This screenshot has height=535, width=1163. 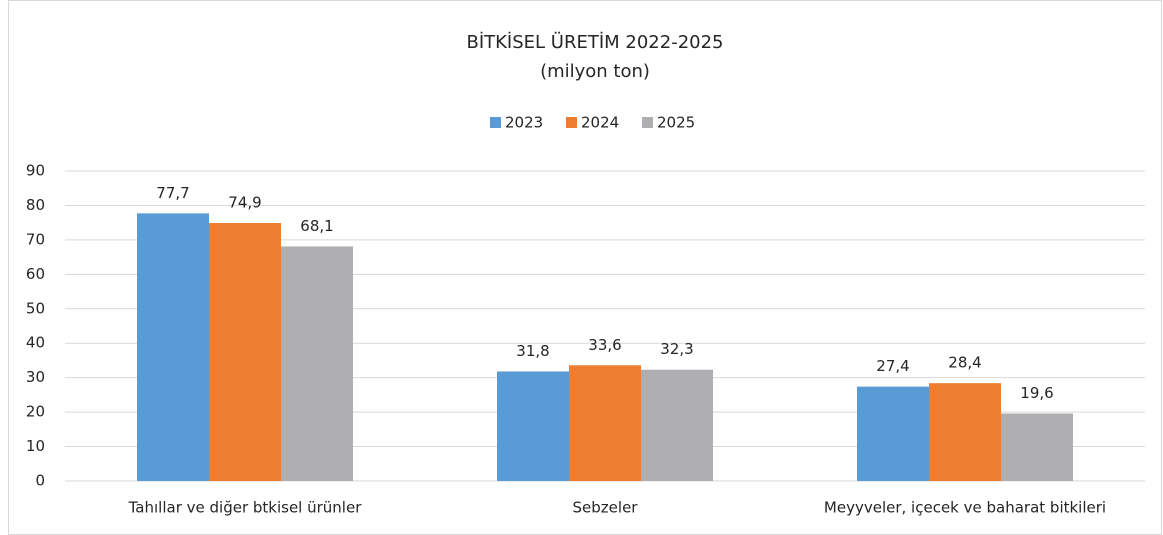 I want to click on legend-label: 2024, so click(x=600, y=123).